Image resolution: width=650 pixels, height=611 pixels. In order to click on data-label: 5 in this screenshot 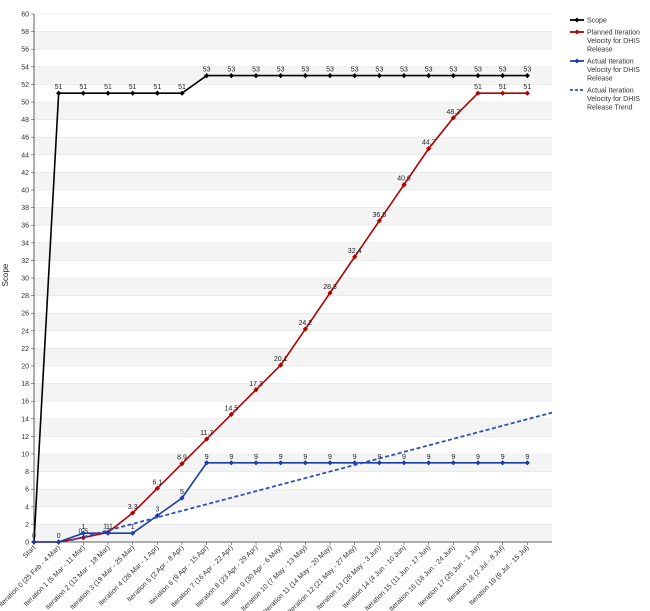, I will do `click(182, 492)`.